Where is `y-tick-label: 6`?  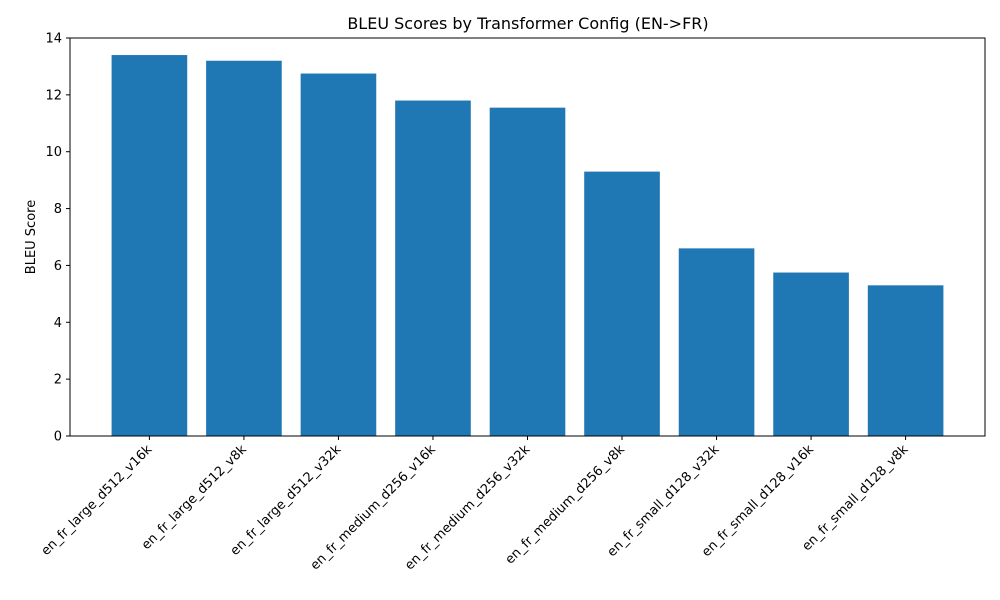 y-tick-label: 6 is located at coordinates (58, 266).